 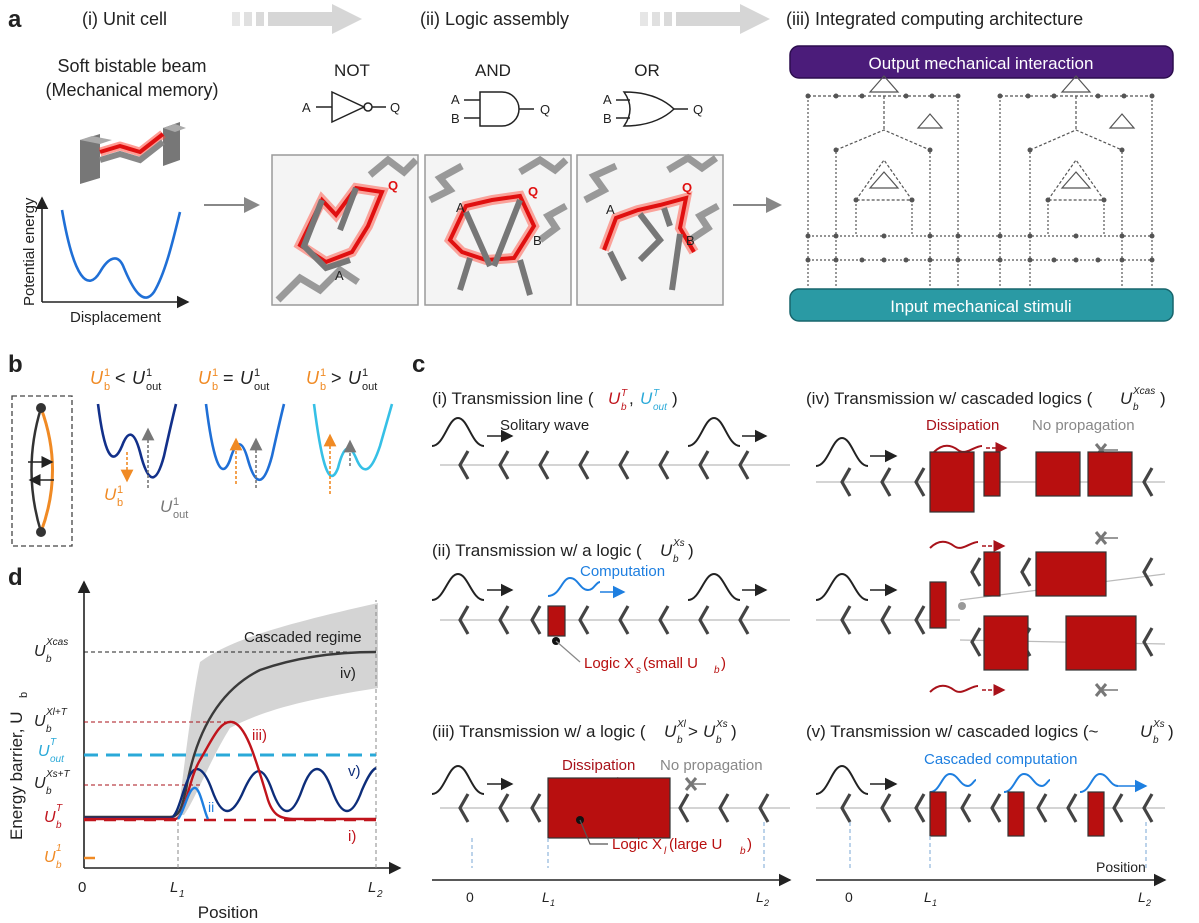 I want to click on gate-or-label: OR, so click(x=647, y=70).